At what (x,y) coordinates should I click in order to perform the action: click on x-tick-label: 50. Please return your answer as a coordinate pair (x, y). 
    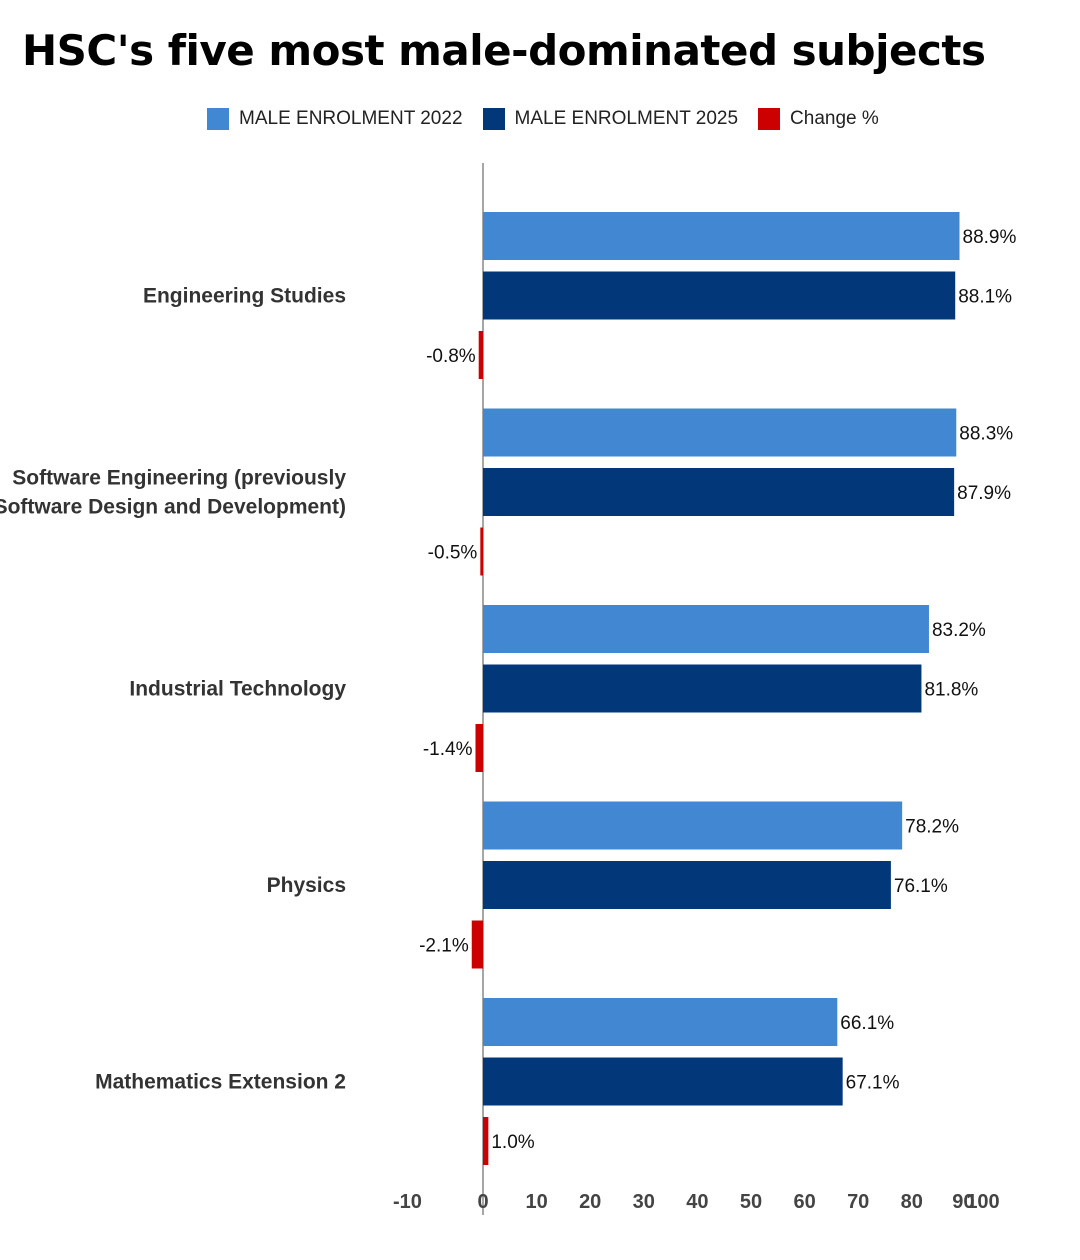
    Looking at the image, I should click on (751, 1202).